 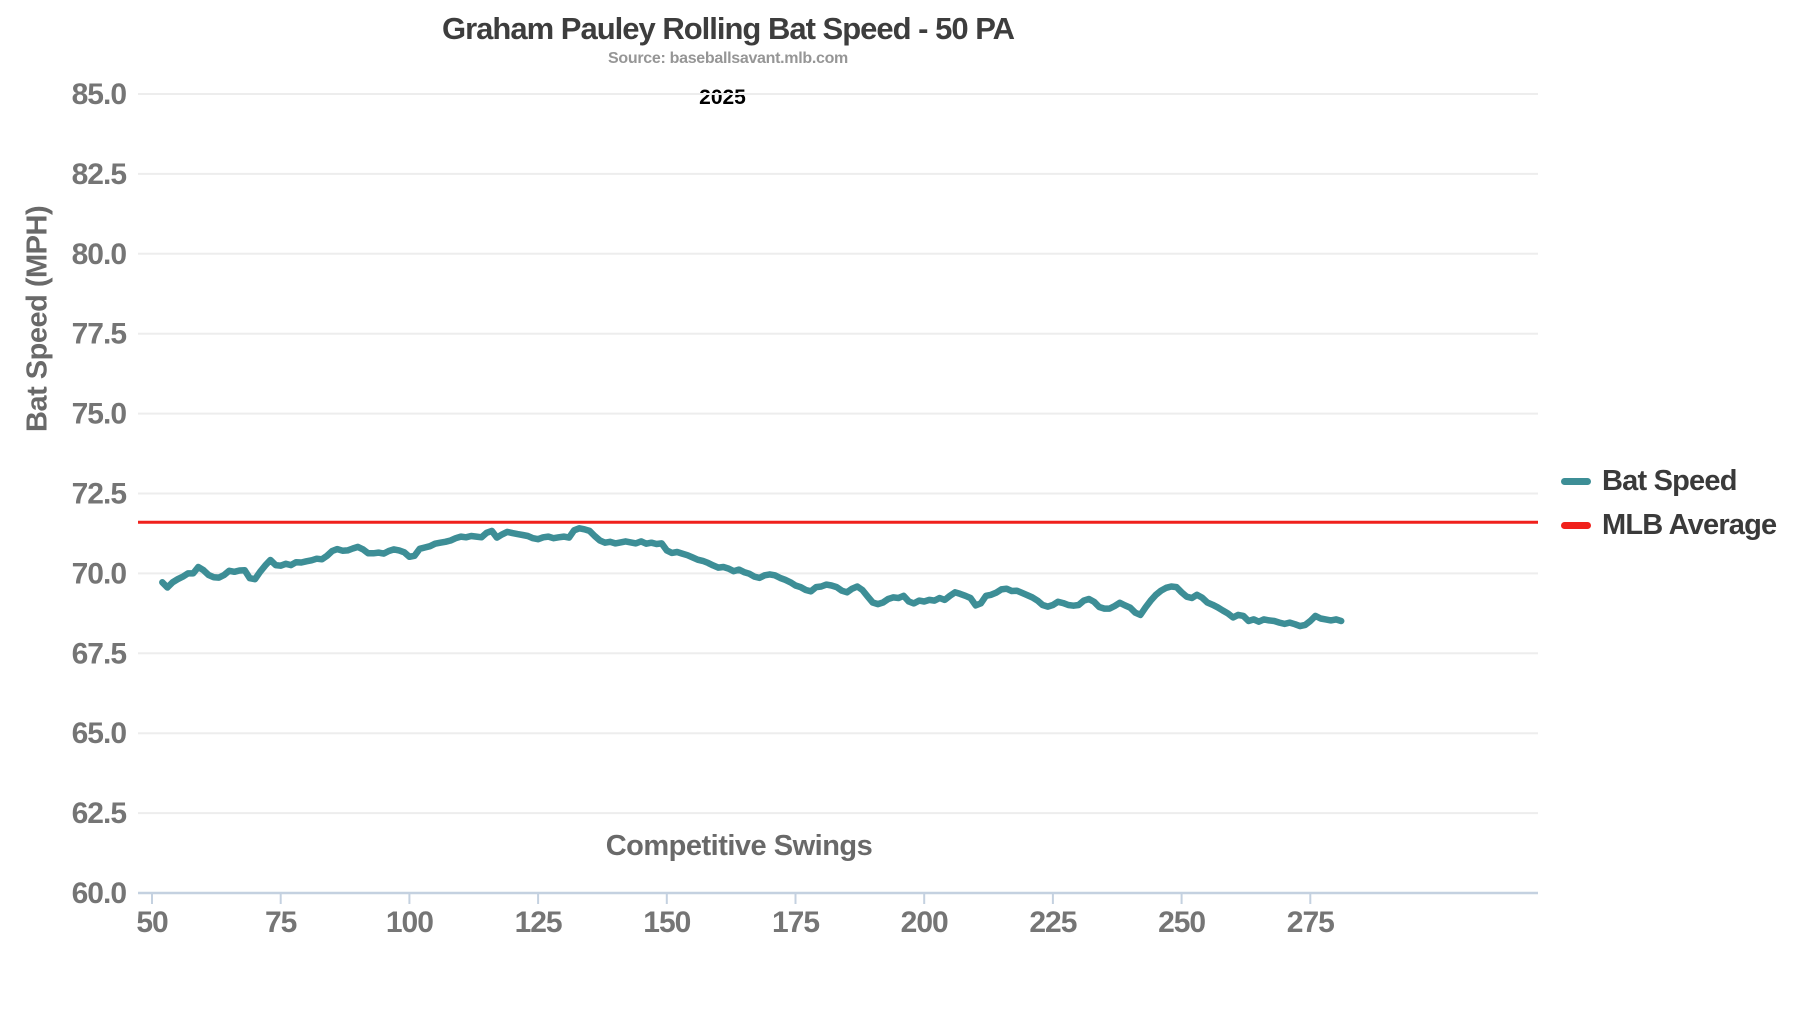 What do you see at coordinates (666, 922) in the screenshot?
I see `x-tick-label: 150` at bounding box center [666, 922].